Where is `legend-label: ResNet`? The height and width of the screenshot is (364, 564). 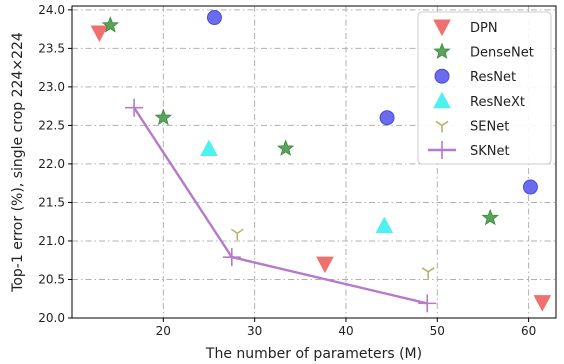
legend-label: ResNet is located at coordinates (493, 77).